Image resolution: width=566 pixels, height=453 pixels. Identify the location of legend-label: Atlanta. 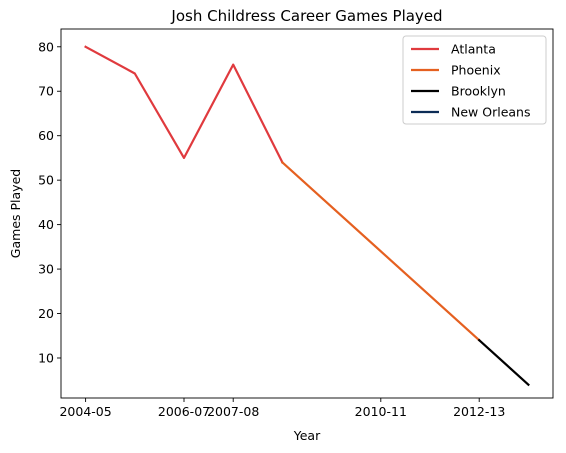
(473, 49).